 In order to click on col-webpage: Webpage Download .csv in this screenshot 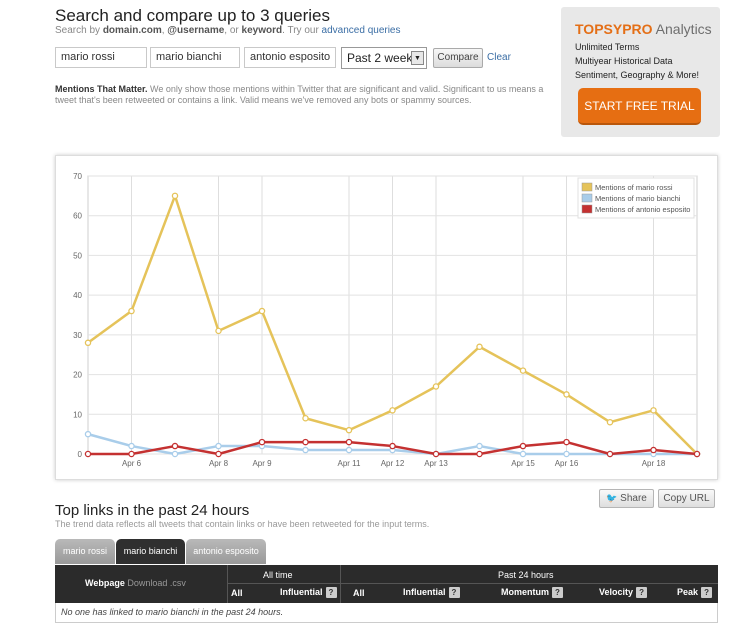, I will do `click(135, 583)`.